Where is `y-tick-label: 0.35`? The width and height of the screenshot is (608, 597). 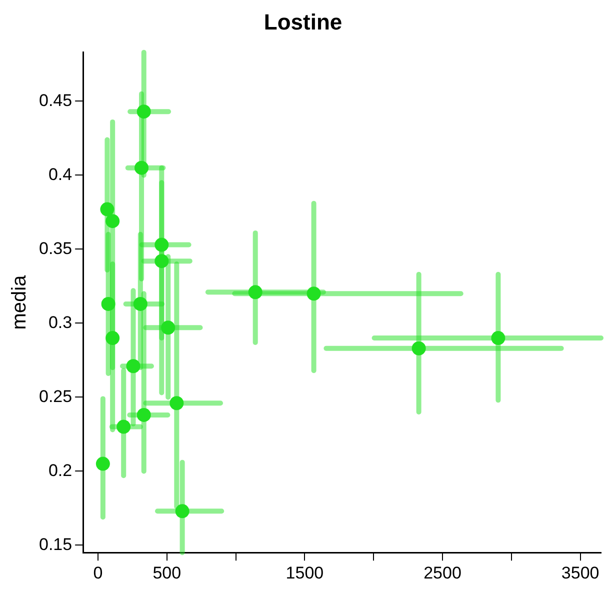 y-tick-label: 0.35 is located at coordinates (55, 248).